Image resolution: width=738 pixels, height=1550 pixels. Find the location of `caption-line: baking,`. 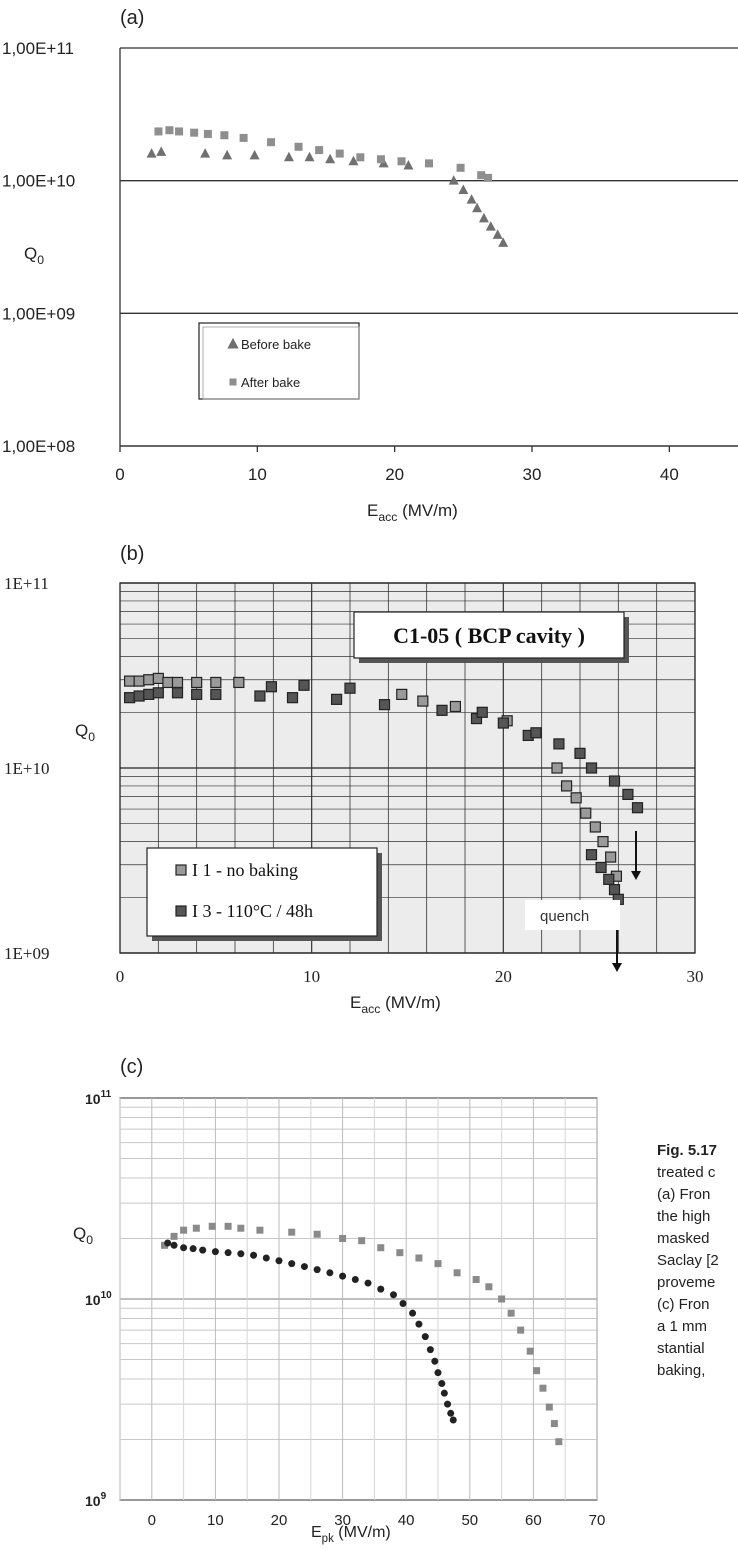

caption-line: baking, is located at coordinates (681, 1370).